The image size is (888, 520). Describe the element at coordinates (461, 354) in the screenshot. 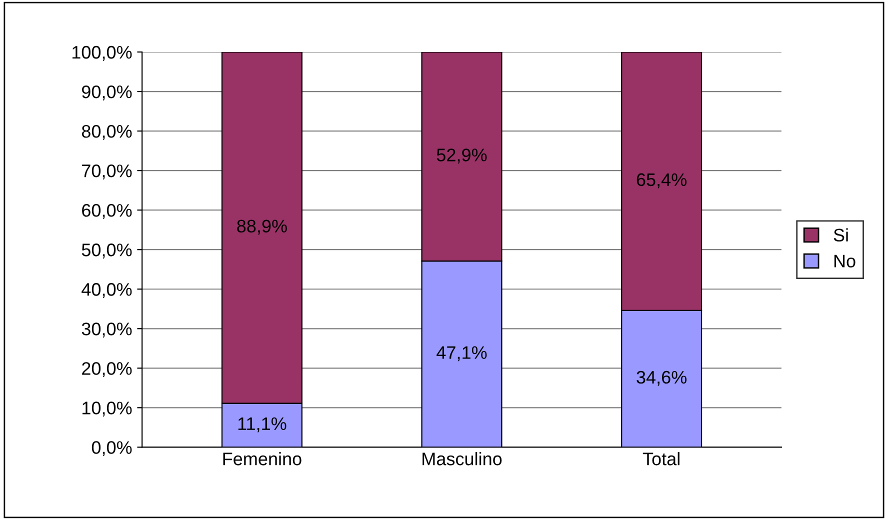

I see `data-label: 47,1%` at that location.